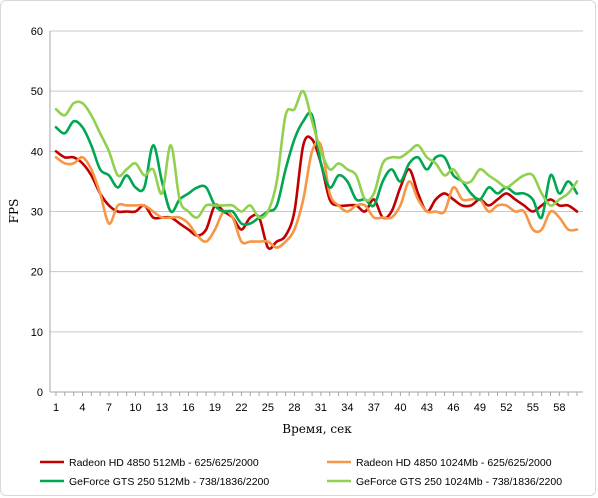 The height and width of the screenshot is (498, 598). Describe the element at coordinates (294, 408) in the screenshot. I see `x-tick-label: 28` at that location.